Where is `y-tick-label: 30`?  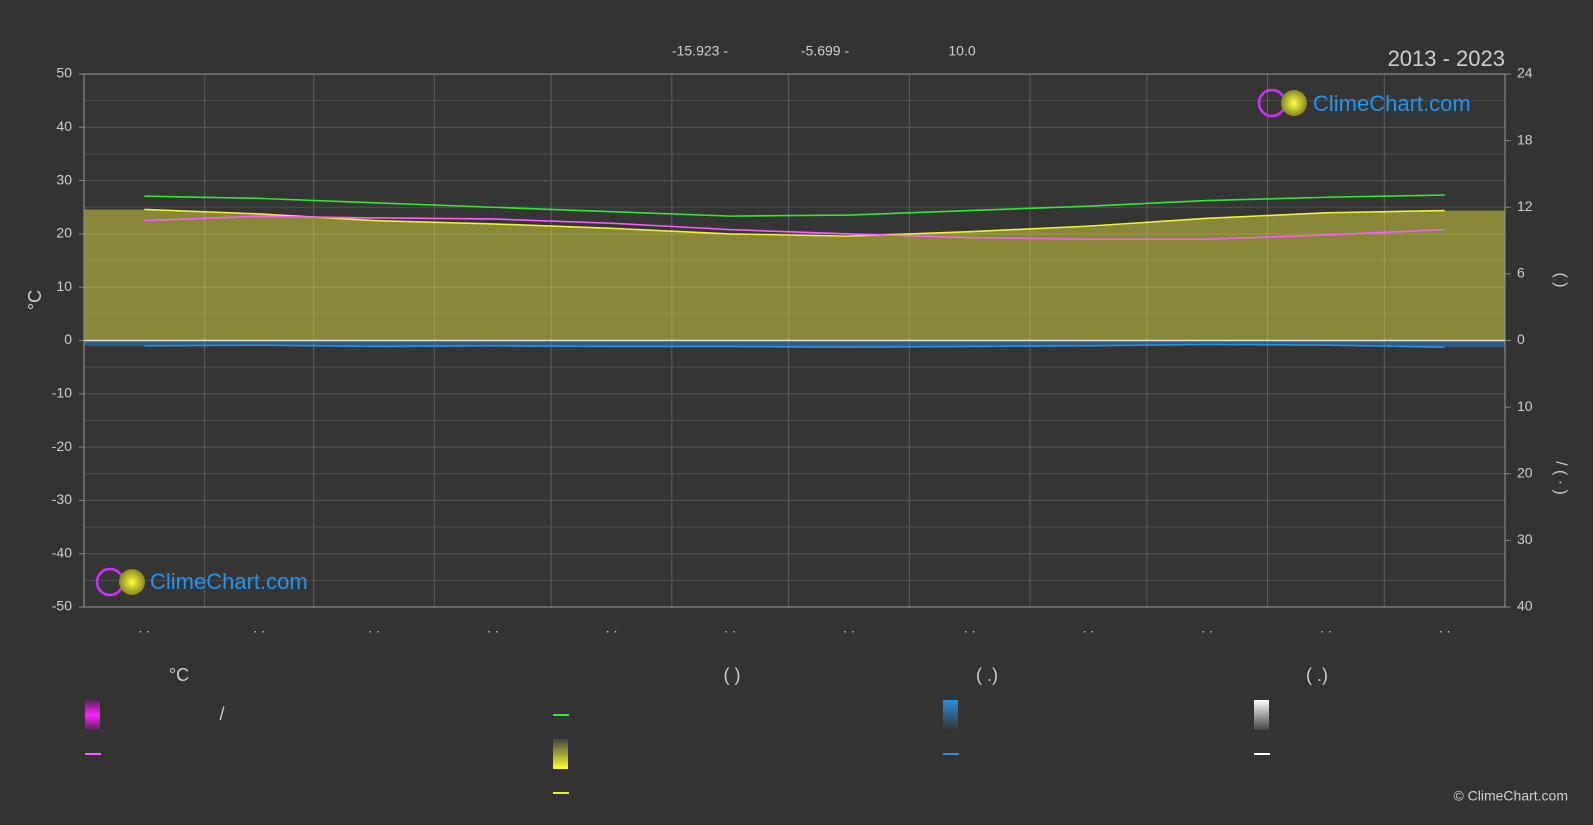
y-tick-label: 30 is located at coordinates (64, 179).